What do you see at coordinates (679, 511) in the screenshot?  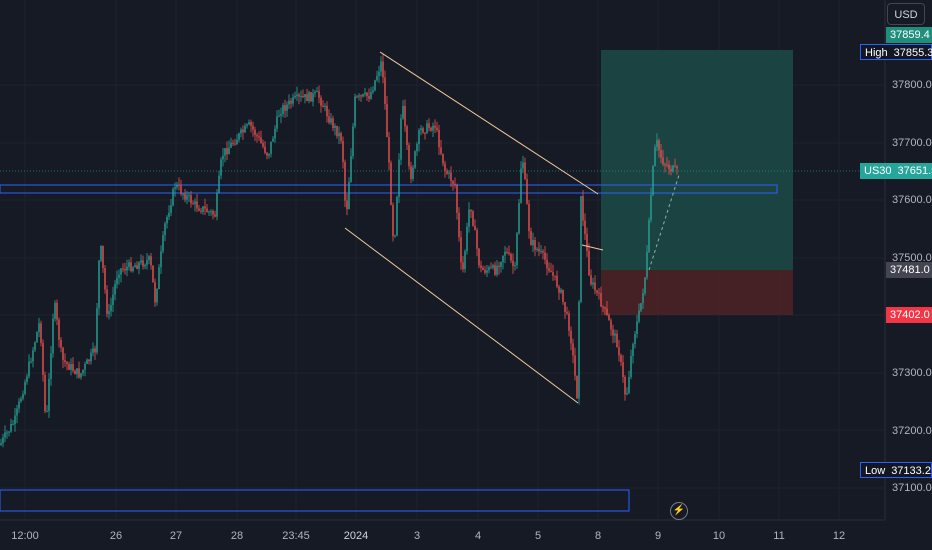 I see `lightning-icon: ⚡` at bounding box center [679, 511].